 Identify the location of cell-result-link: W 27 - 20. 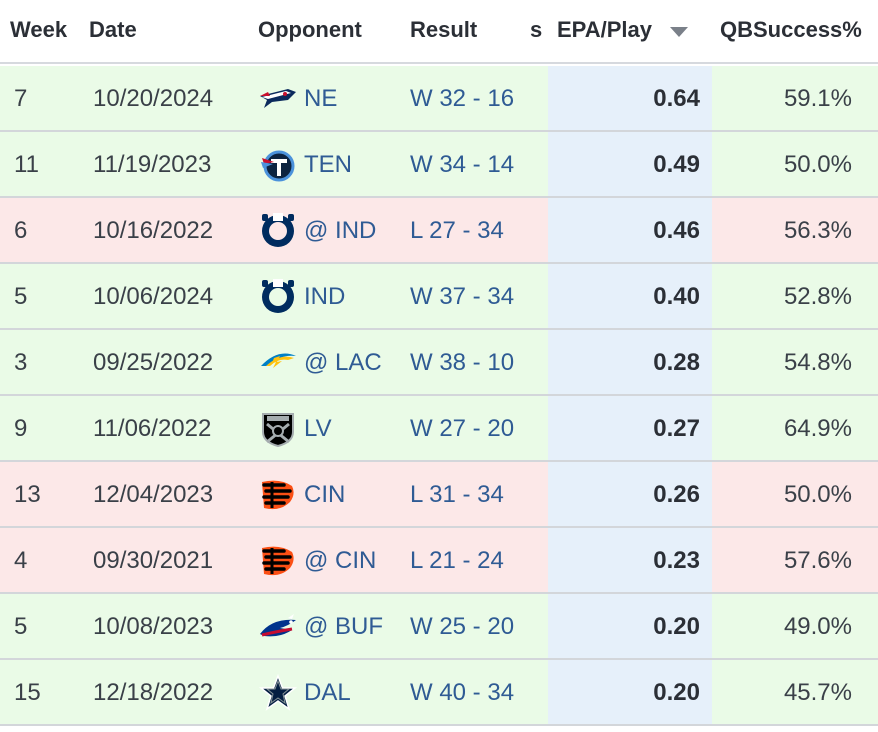
(462, 428).